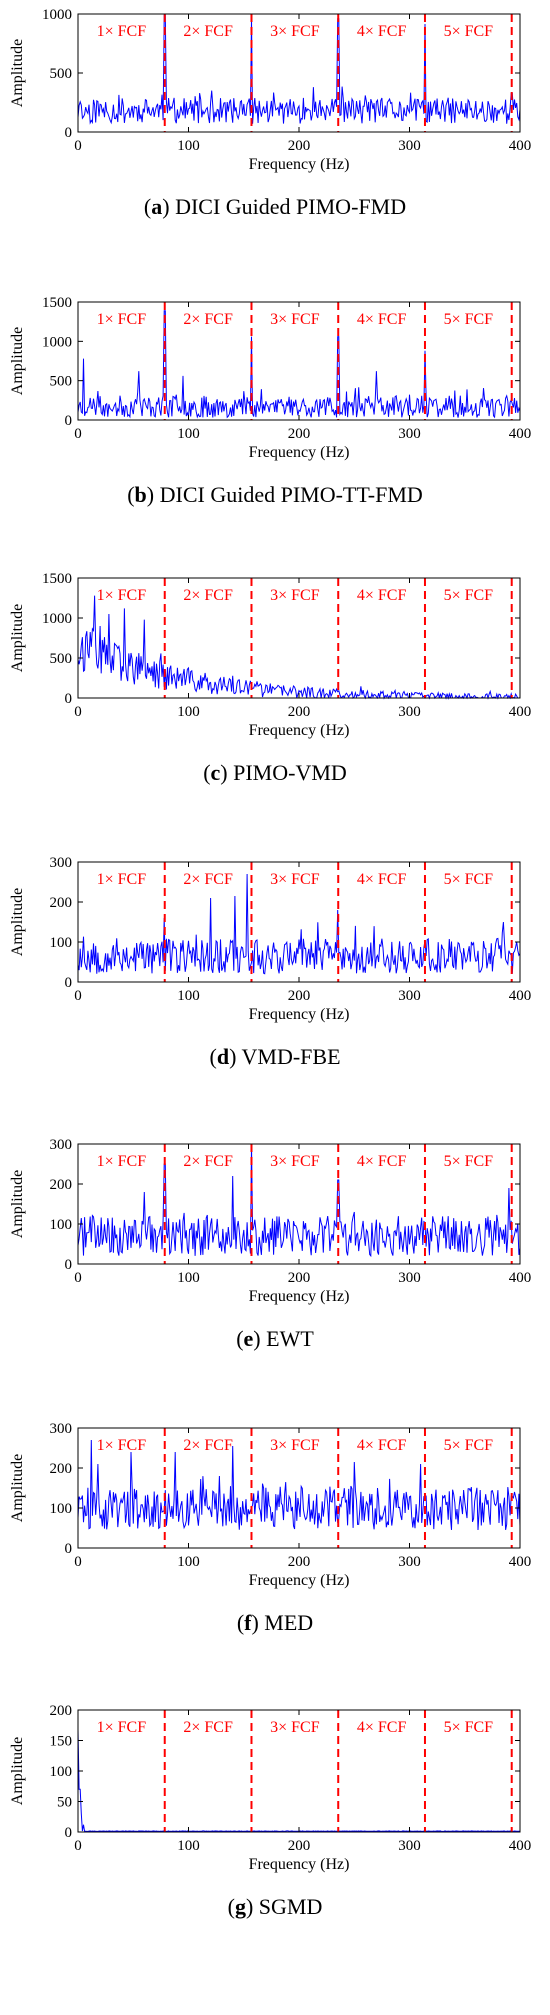 The width and height of the screenshot is (550, 2015). Describe the element at coordinates (299, 1780) in the screenshot. I see `spectrum-line-g` at that location.